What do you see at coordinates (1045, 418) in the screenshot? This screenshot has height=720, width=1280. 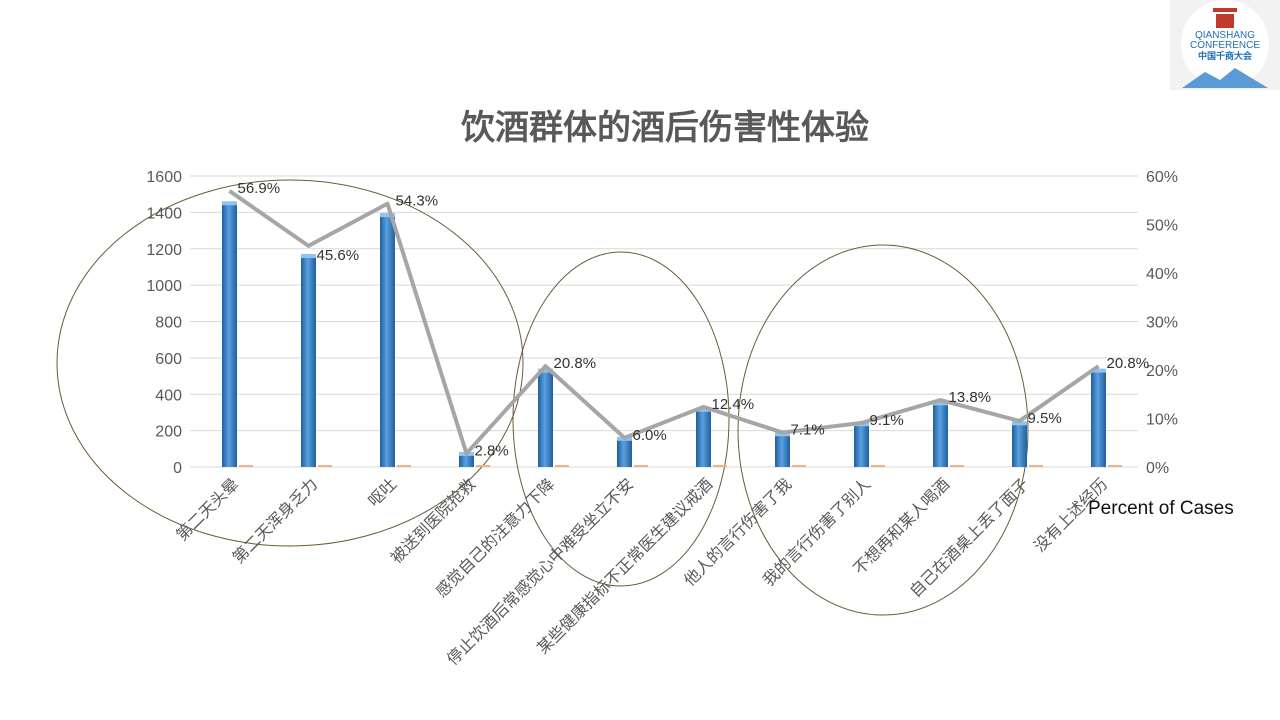 I see `percent-label: 9.5%` at bounding box center [1045, 418].